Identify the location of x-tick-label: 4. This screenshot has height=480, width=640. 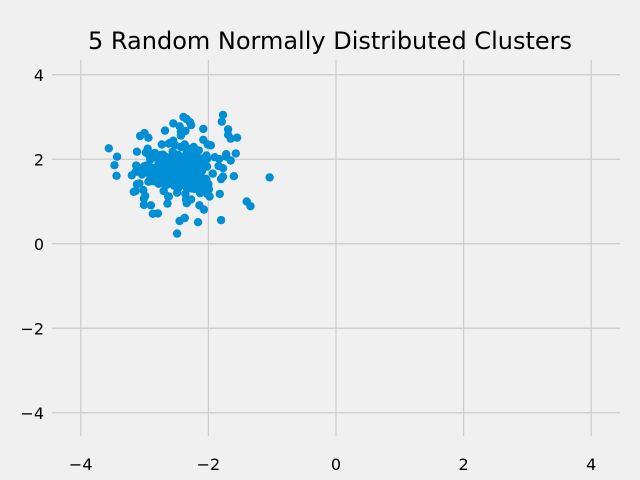
(591, 464).